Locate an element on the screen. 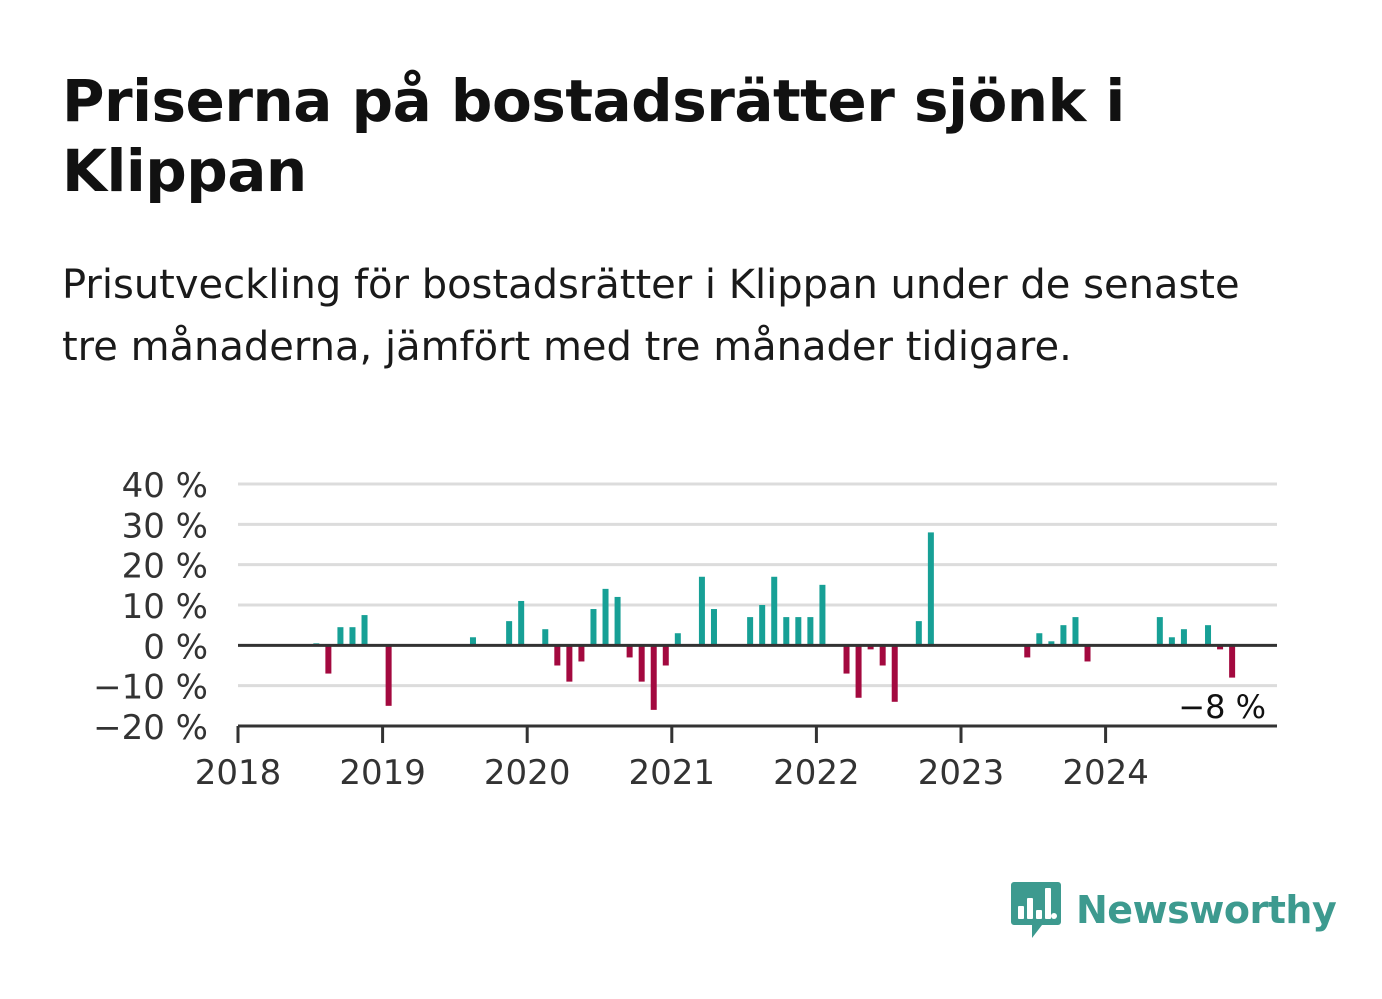 The image size is (1382, 999). newsworthy-logo-icon is located at coordinates (1036, 910).